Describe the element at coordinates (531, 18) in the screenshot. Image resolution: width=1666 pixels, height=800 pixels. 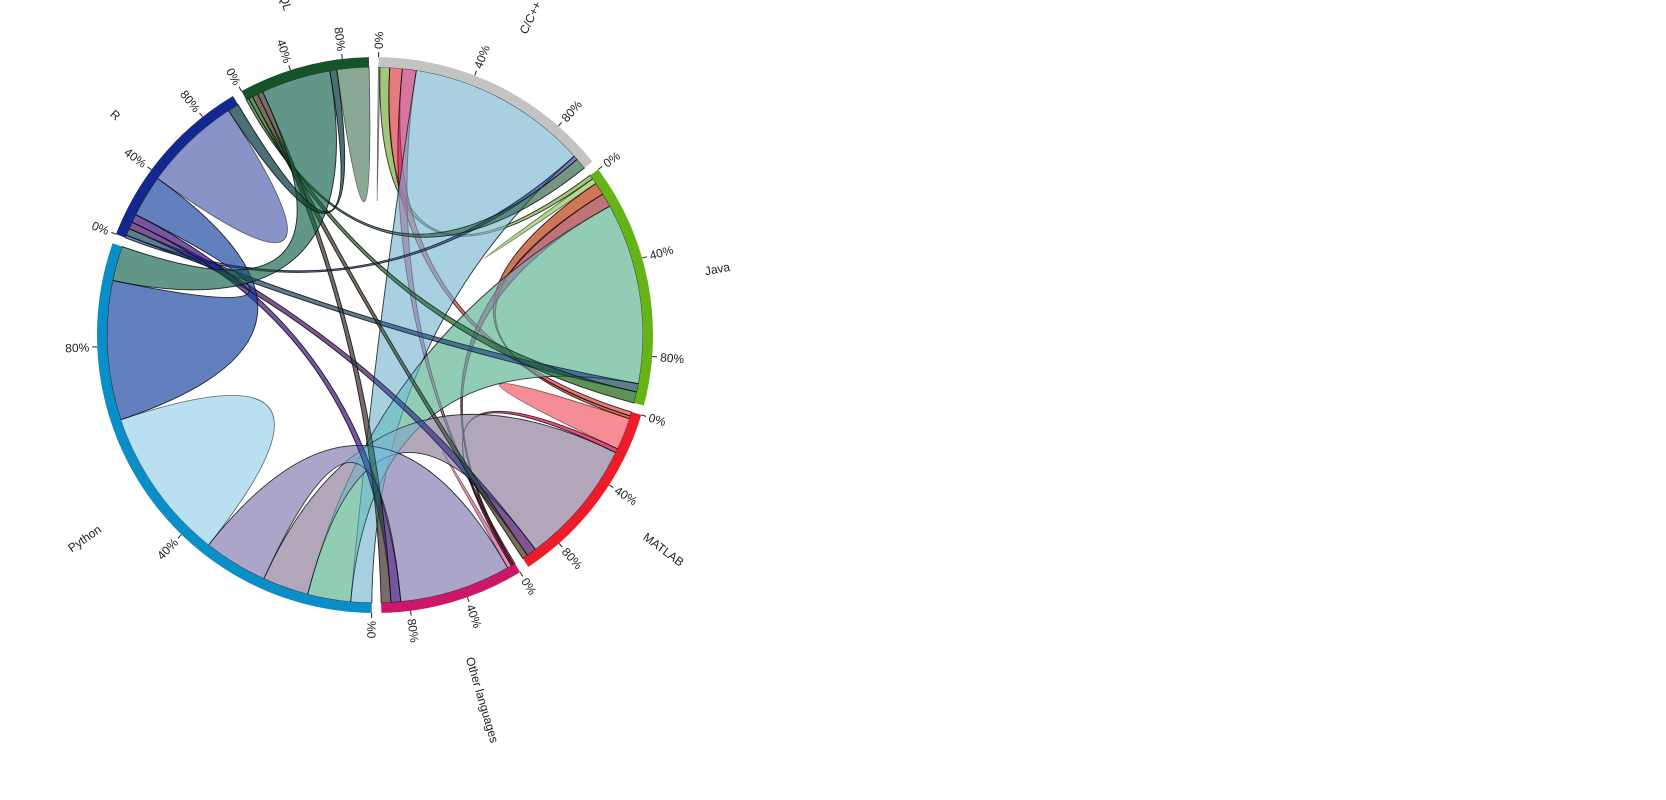
I see `group-label-c-c: C/C++` at that location.